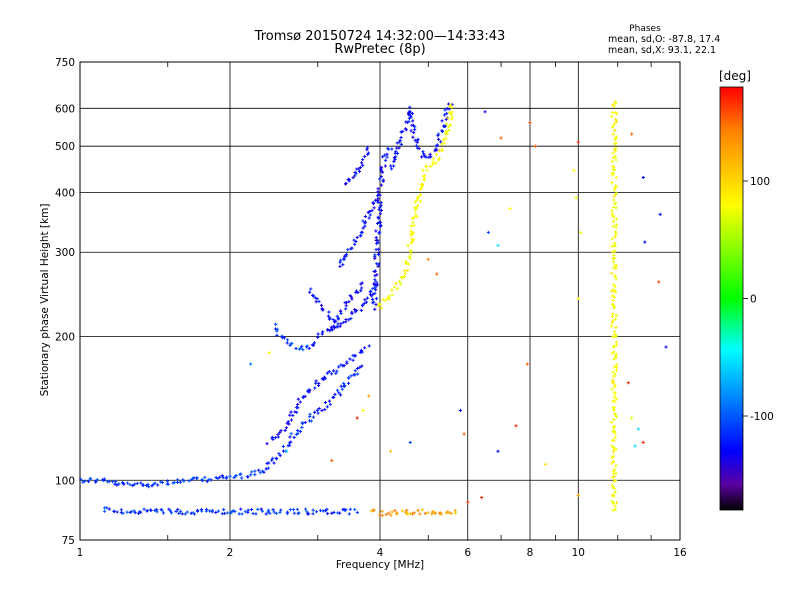  What do you see at coordinates (662, 50) in the screenshot?
I see `stats-line-x: mean, sd,X: 93.1, 22.1` at bounding box center [662, 50].